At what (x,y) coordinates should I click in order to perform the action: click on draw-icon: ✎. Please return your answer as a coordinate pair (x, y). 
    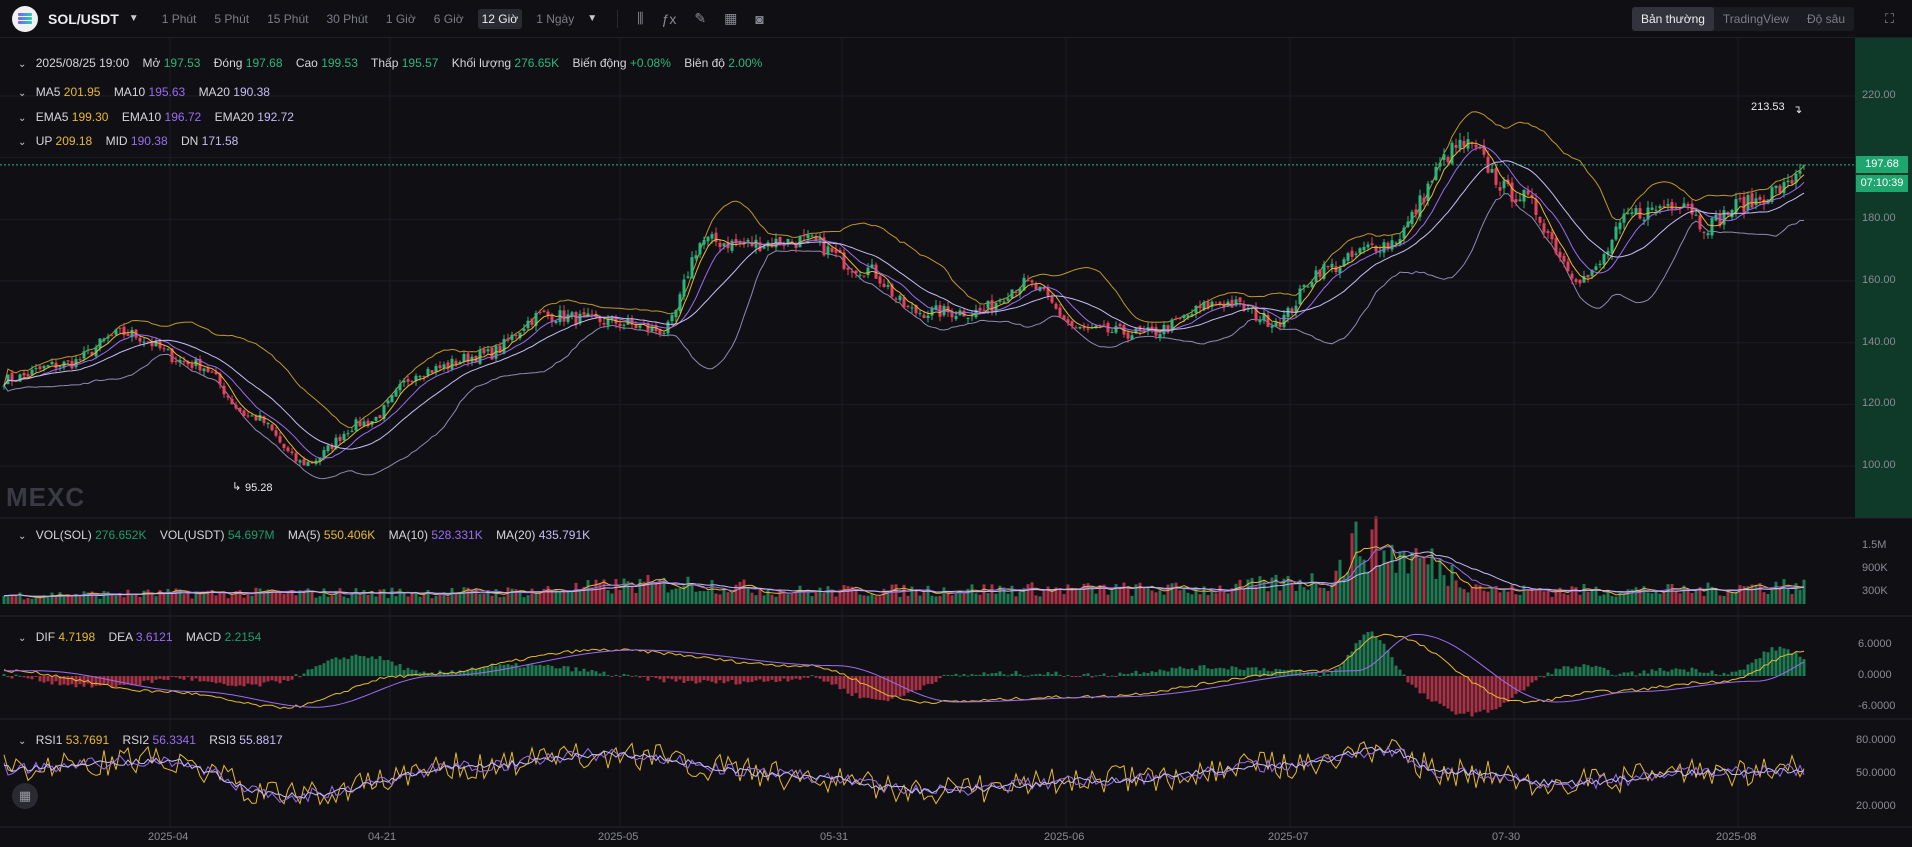
    Looking at the image, I should click on (700, 18).